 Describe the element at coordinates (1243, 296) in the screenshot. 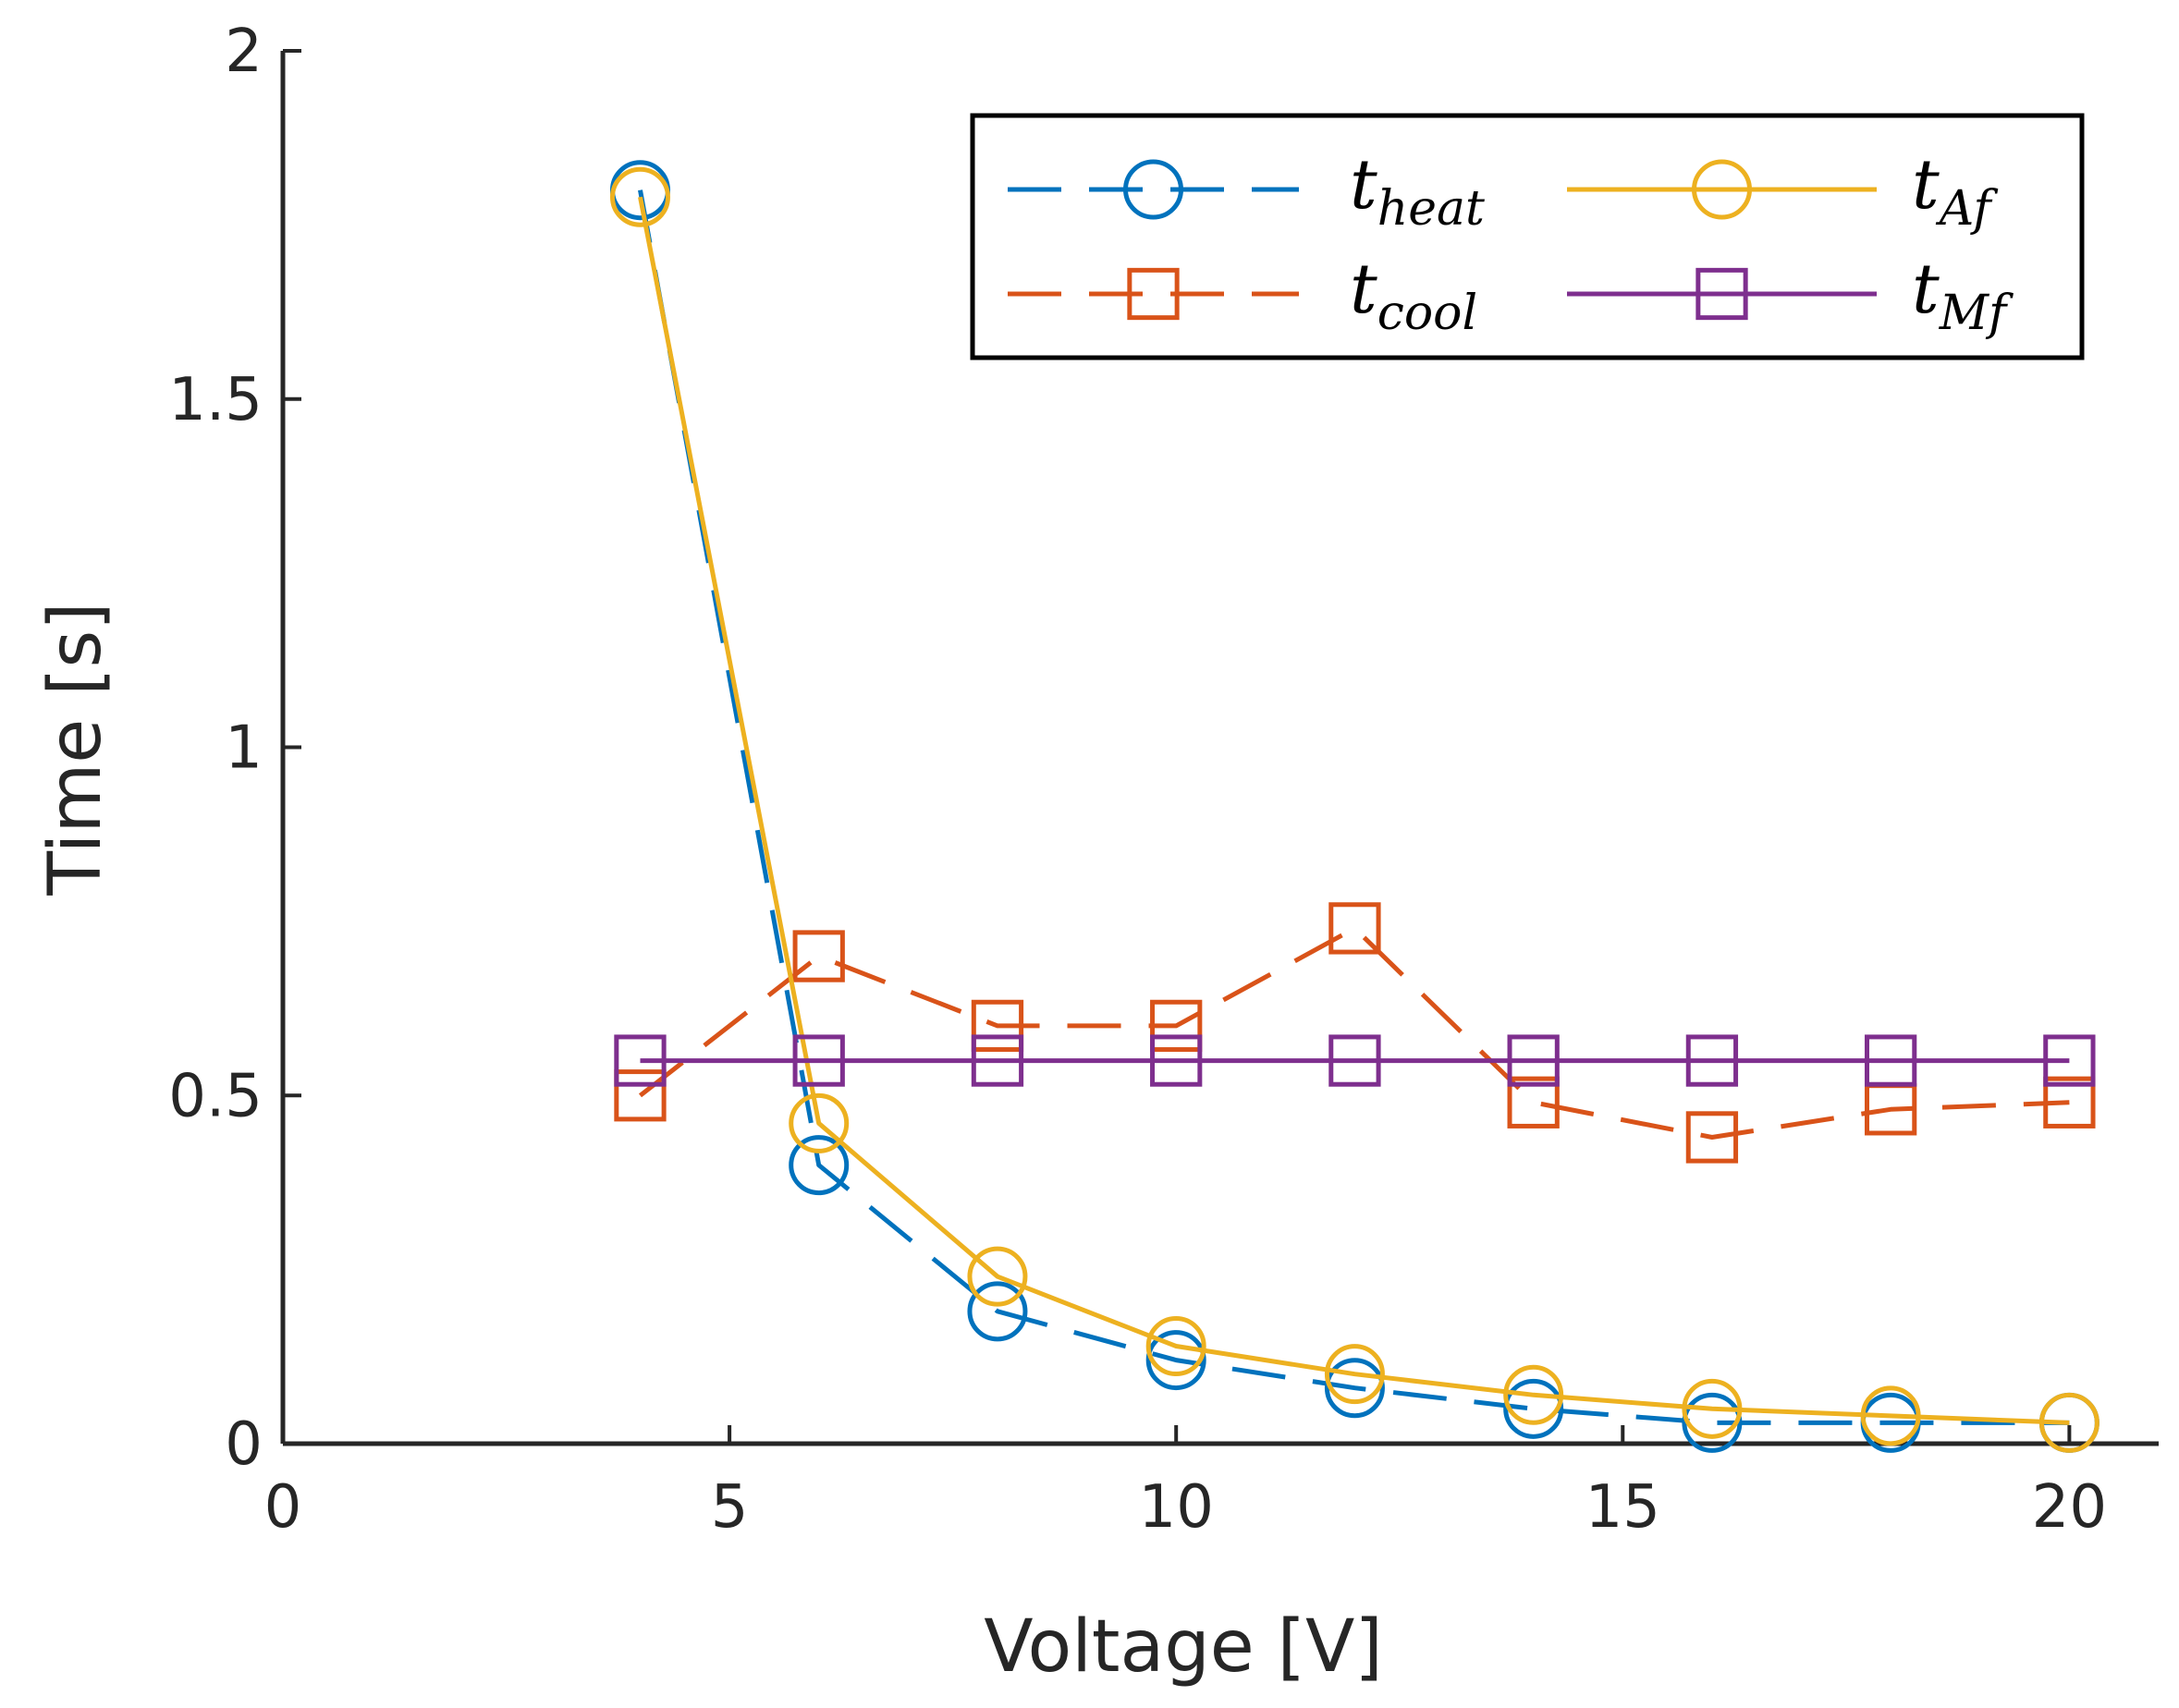

I see `legend-entry-cool: tcool` at that location.